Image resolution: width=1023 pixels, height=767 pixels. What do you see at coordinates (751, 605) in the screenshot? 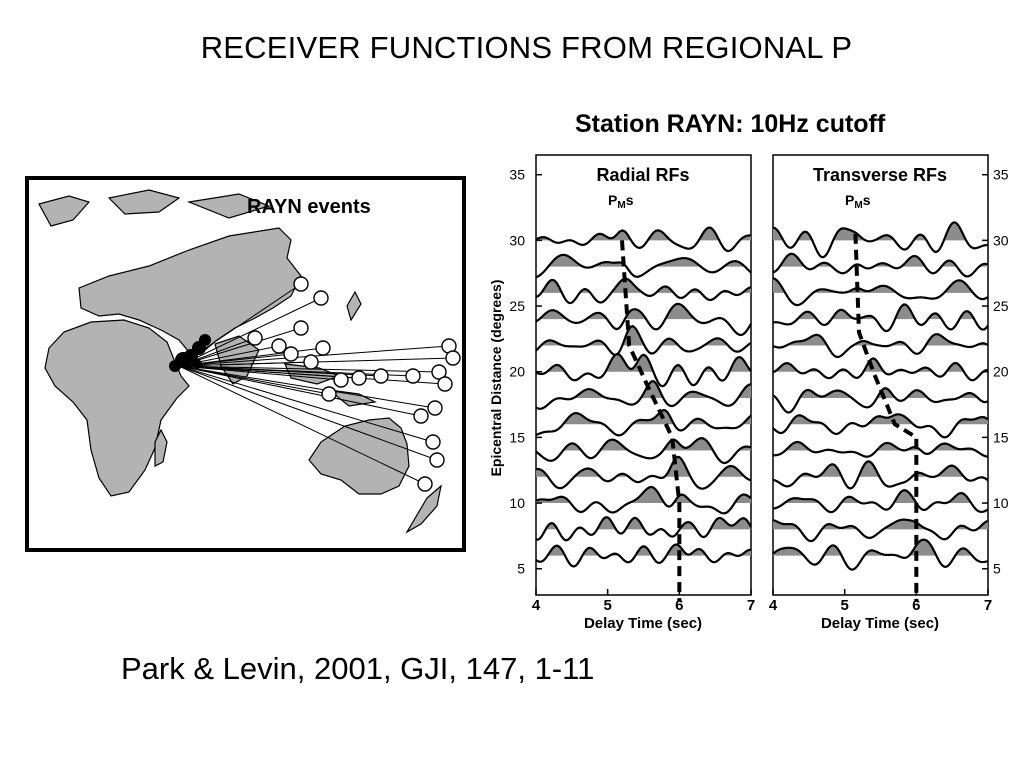
I see `x-tick-label: 7` at bounding box center [751, 605].